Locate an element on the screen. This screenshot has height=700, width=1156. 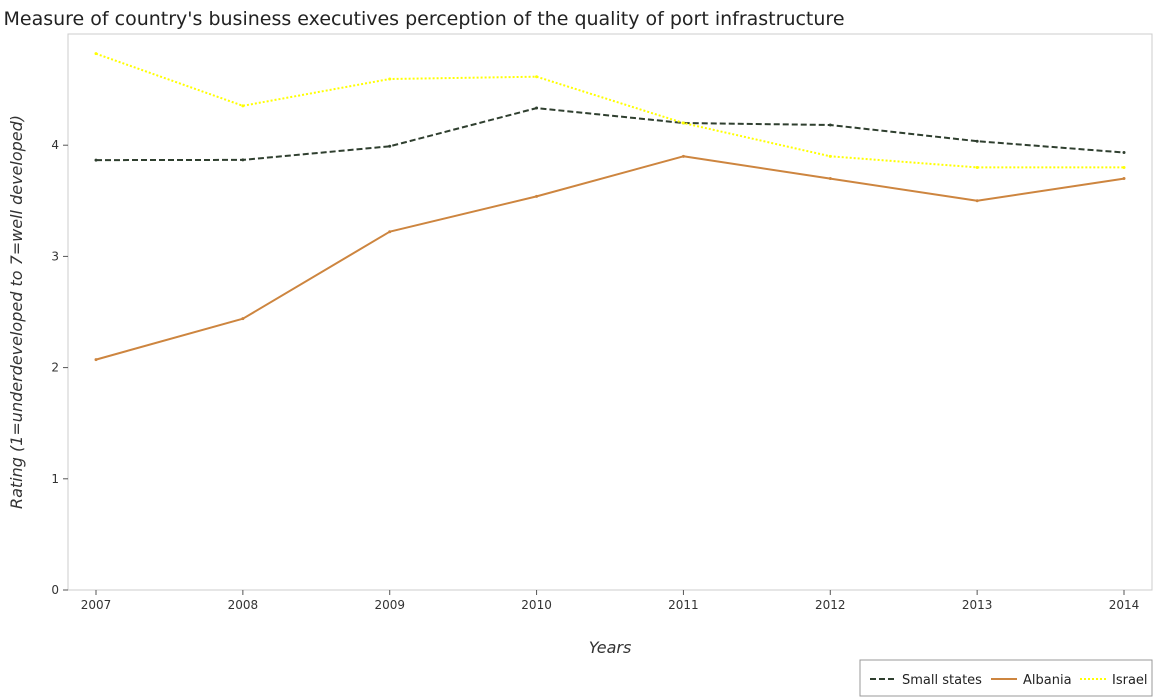
x-tick-label: 2010 is located at coordinates (536, 605).